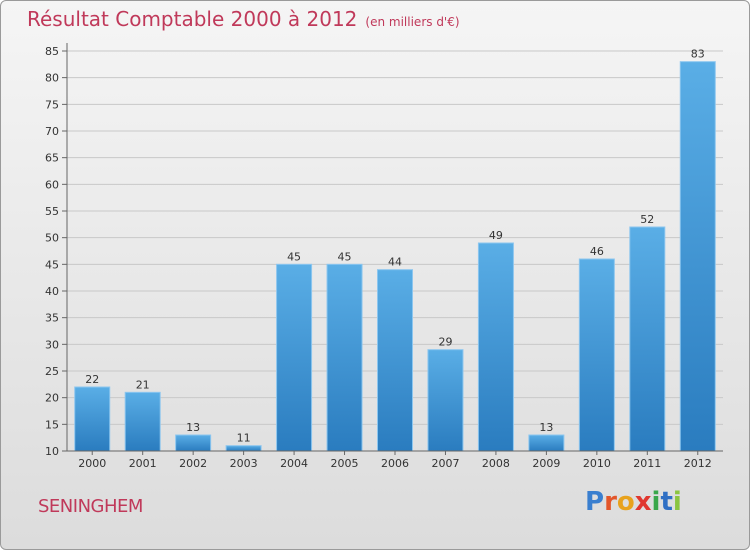 The image size is (750, 550). What do you see at coordinates (596, 355) in the screenshot?
I see `bar-2010` at bounding box center [596, 355].